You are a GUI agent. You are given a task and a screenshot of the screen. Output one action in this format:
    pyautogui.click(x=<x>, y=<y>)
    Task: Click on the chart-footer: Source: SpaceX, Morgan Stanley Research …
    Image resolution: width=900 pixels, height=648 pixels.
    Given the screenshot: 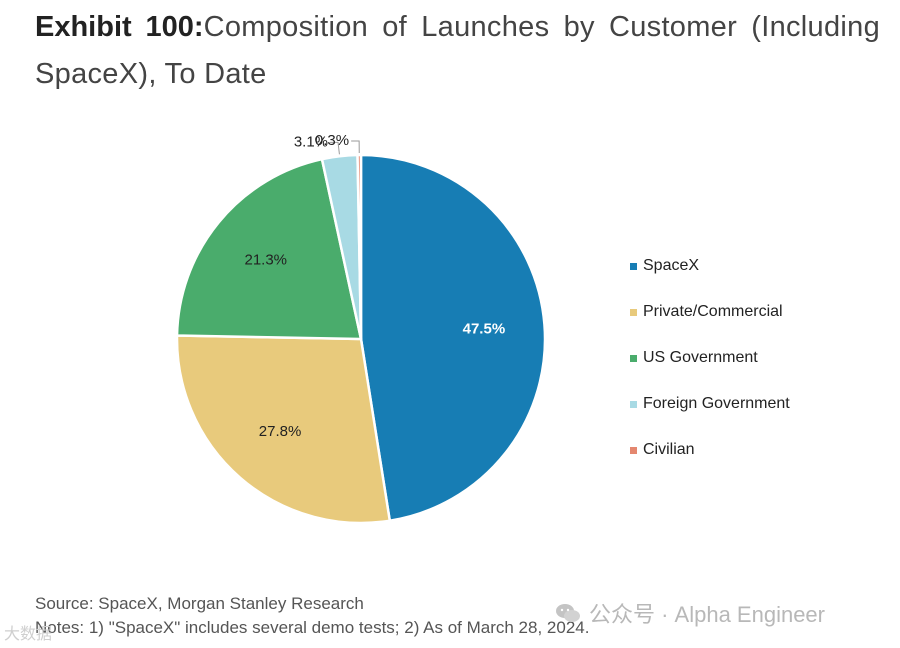 What is the action you would take?
    pyautogui.click(x=312, y=616)
    